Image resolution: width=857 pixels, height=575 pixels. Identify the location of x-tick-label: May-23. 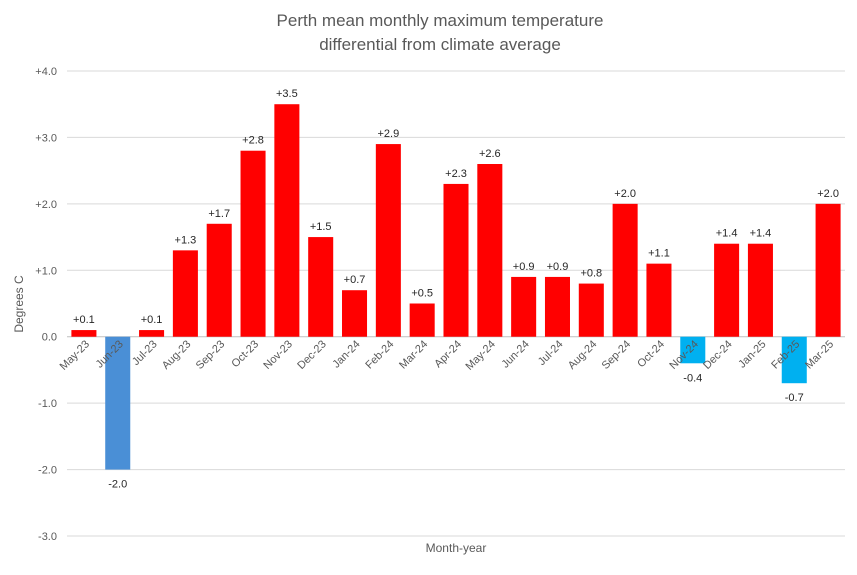
(75, 355).